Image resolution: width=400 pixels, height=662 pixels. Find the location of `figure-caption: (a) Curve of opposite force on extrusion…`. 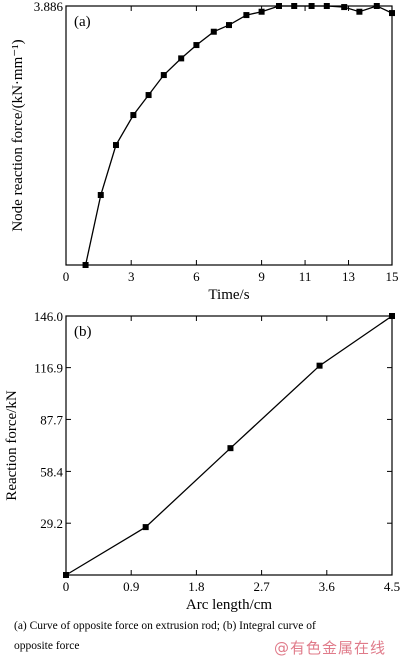

figure-caption: (a) Curve of opposite force on extrusion… is located at coordinates (199, 636).